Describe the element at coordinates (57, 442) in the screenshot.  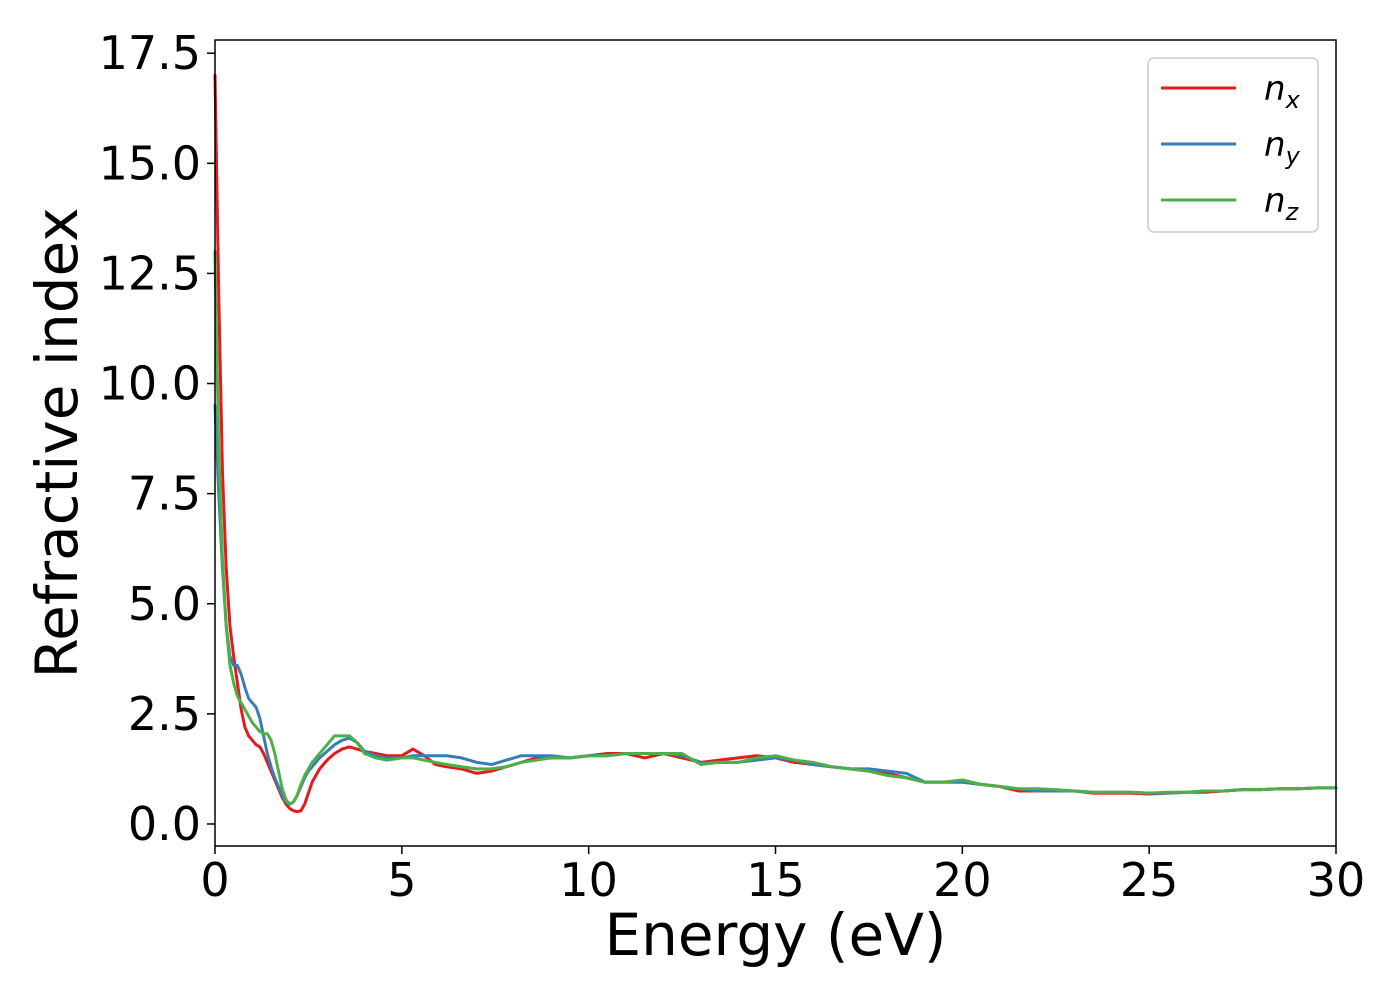
I see `y-axis-label: Refractive index` at that location.